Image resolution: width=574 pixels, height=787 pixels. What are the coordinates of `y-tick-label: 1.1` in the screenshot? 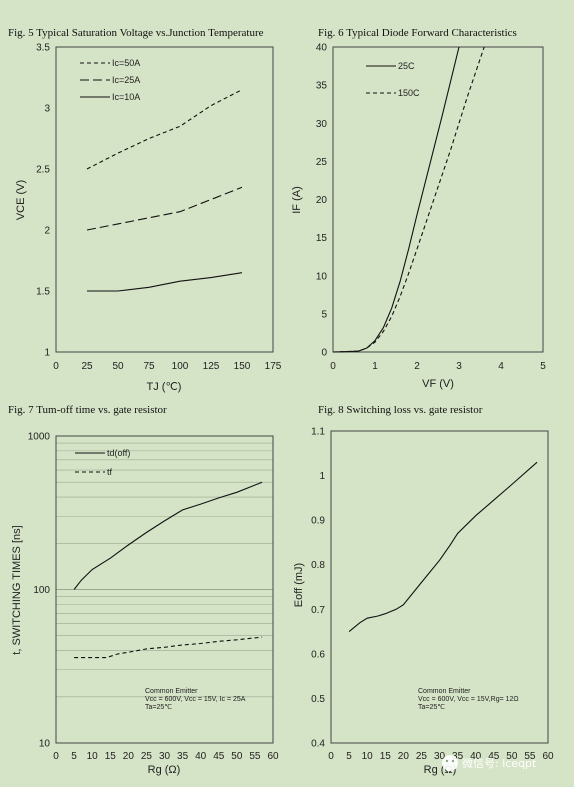 It's located at (318, 432).